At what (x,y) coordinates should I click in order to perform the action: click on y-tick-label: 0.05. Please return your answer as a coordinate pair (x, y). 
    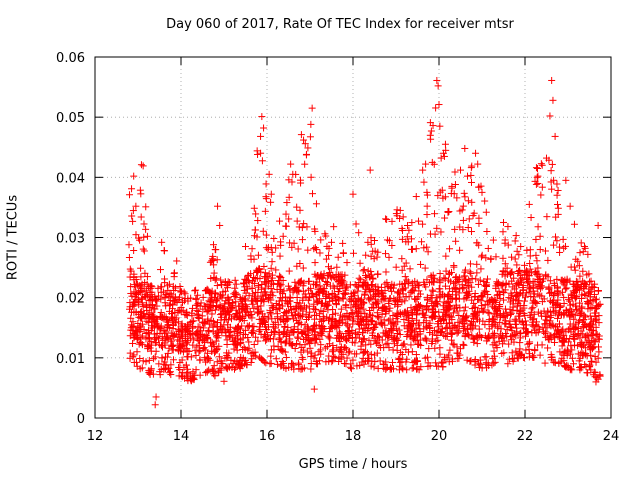
    Looking at the image, I should click on (70, 118).